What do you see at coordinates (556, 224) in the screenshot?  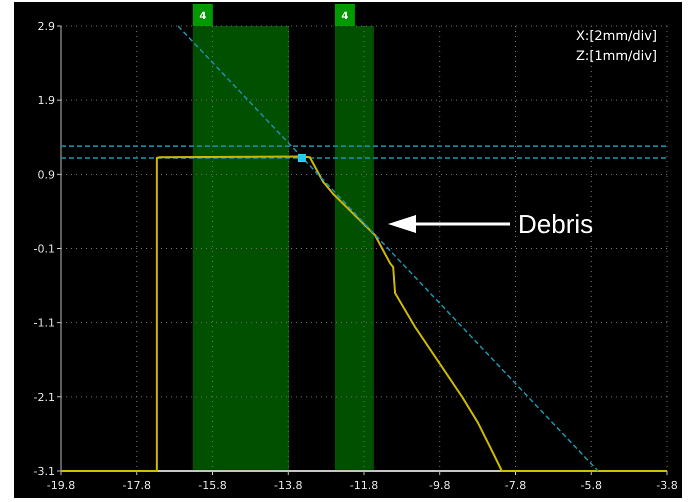 I see `annotation: Debris` at bounding box center [556, 224].